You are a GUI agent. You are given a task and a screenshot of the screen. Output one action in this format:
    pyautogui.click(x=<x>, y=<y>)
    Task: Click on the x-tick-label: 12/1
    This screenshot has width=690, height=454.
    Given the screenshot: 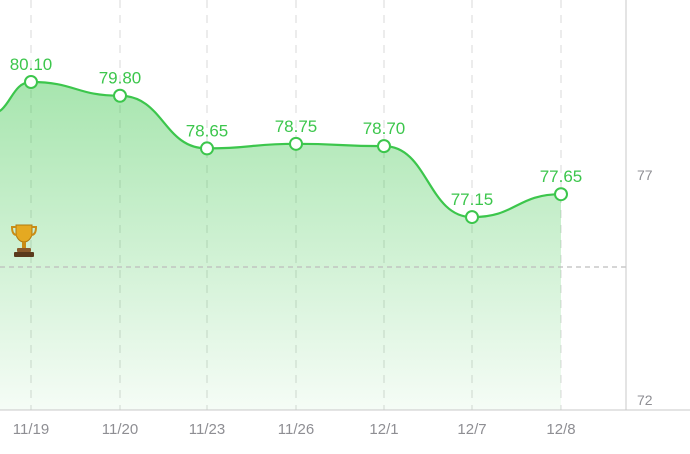 What is the action you would take?
    pyautogui.click(x=383, y=429)
    